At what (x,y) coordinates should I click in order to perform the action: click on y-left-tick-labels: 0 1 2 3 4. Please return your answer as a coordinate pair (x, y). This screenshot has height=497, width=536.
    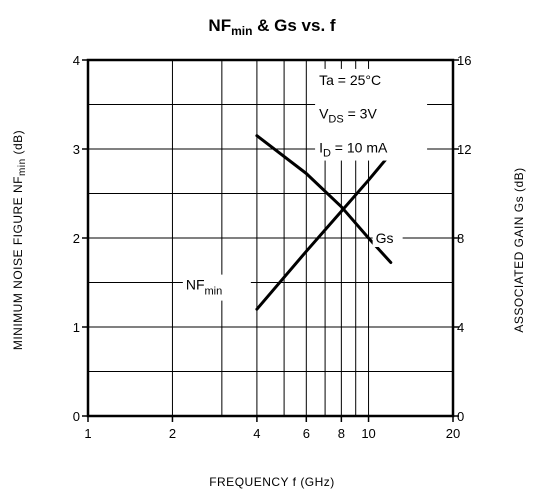
    Looking at the image, I should click on (76, 238).